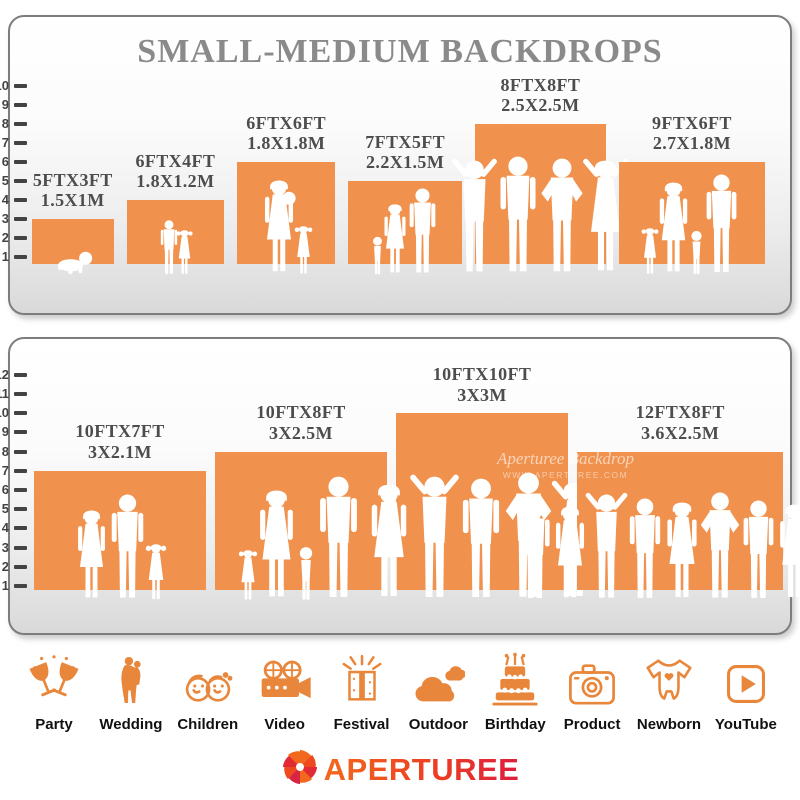 This screenshot has width=800, height=800. I want to click on backdrop-bar-6ftx4ft, so click(175, 237).